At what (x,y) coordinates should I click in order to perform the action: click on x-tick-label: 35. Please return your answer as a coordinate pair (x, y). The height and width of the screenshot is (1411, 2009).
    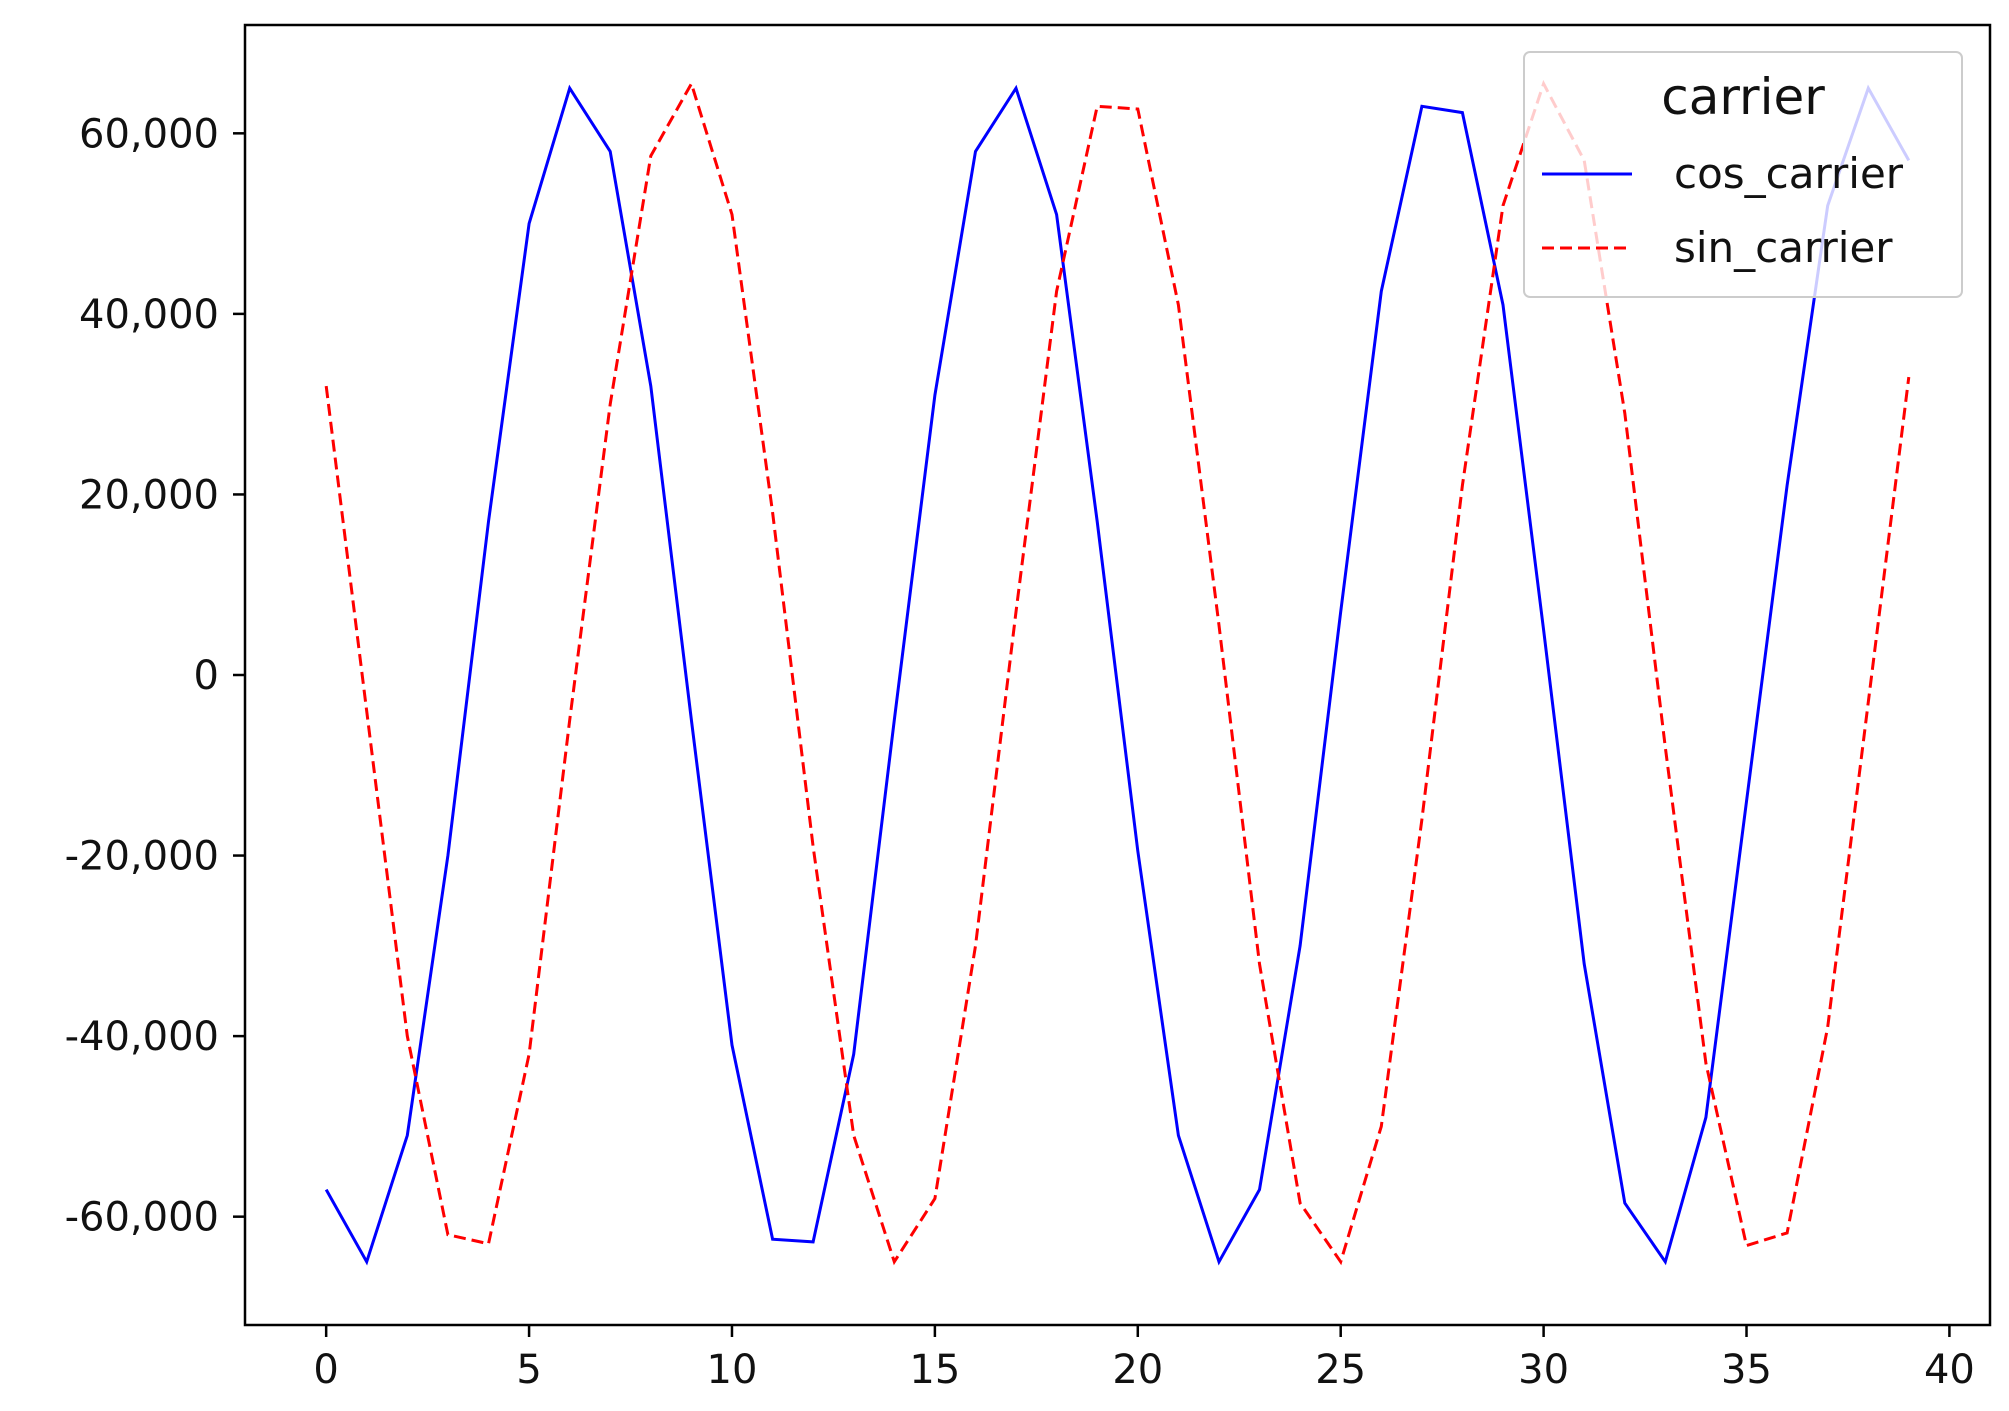
    Looking at the image, I should click on (1746, 1370).